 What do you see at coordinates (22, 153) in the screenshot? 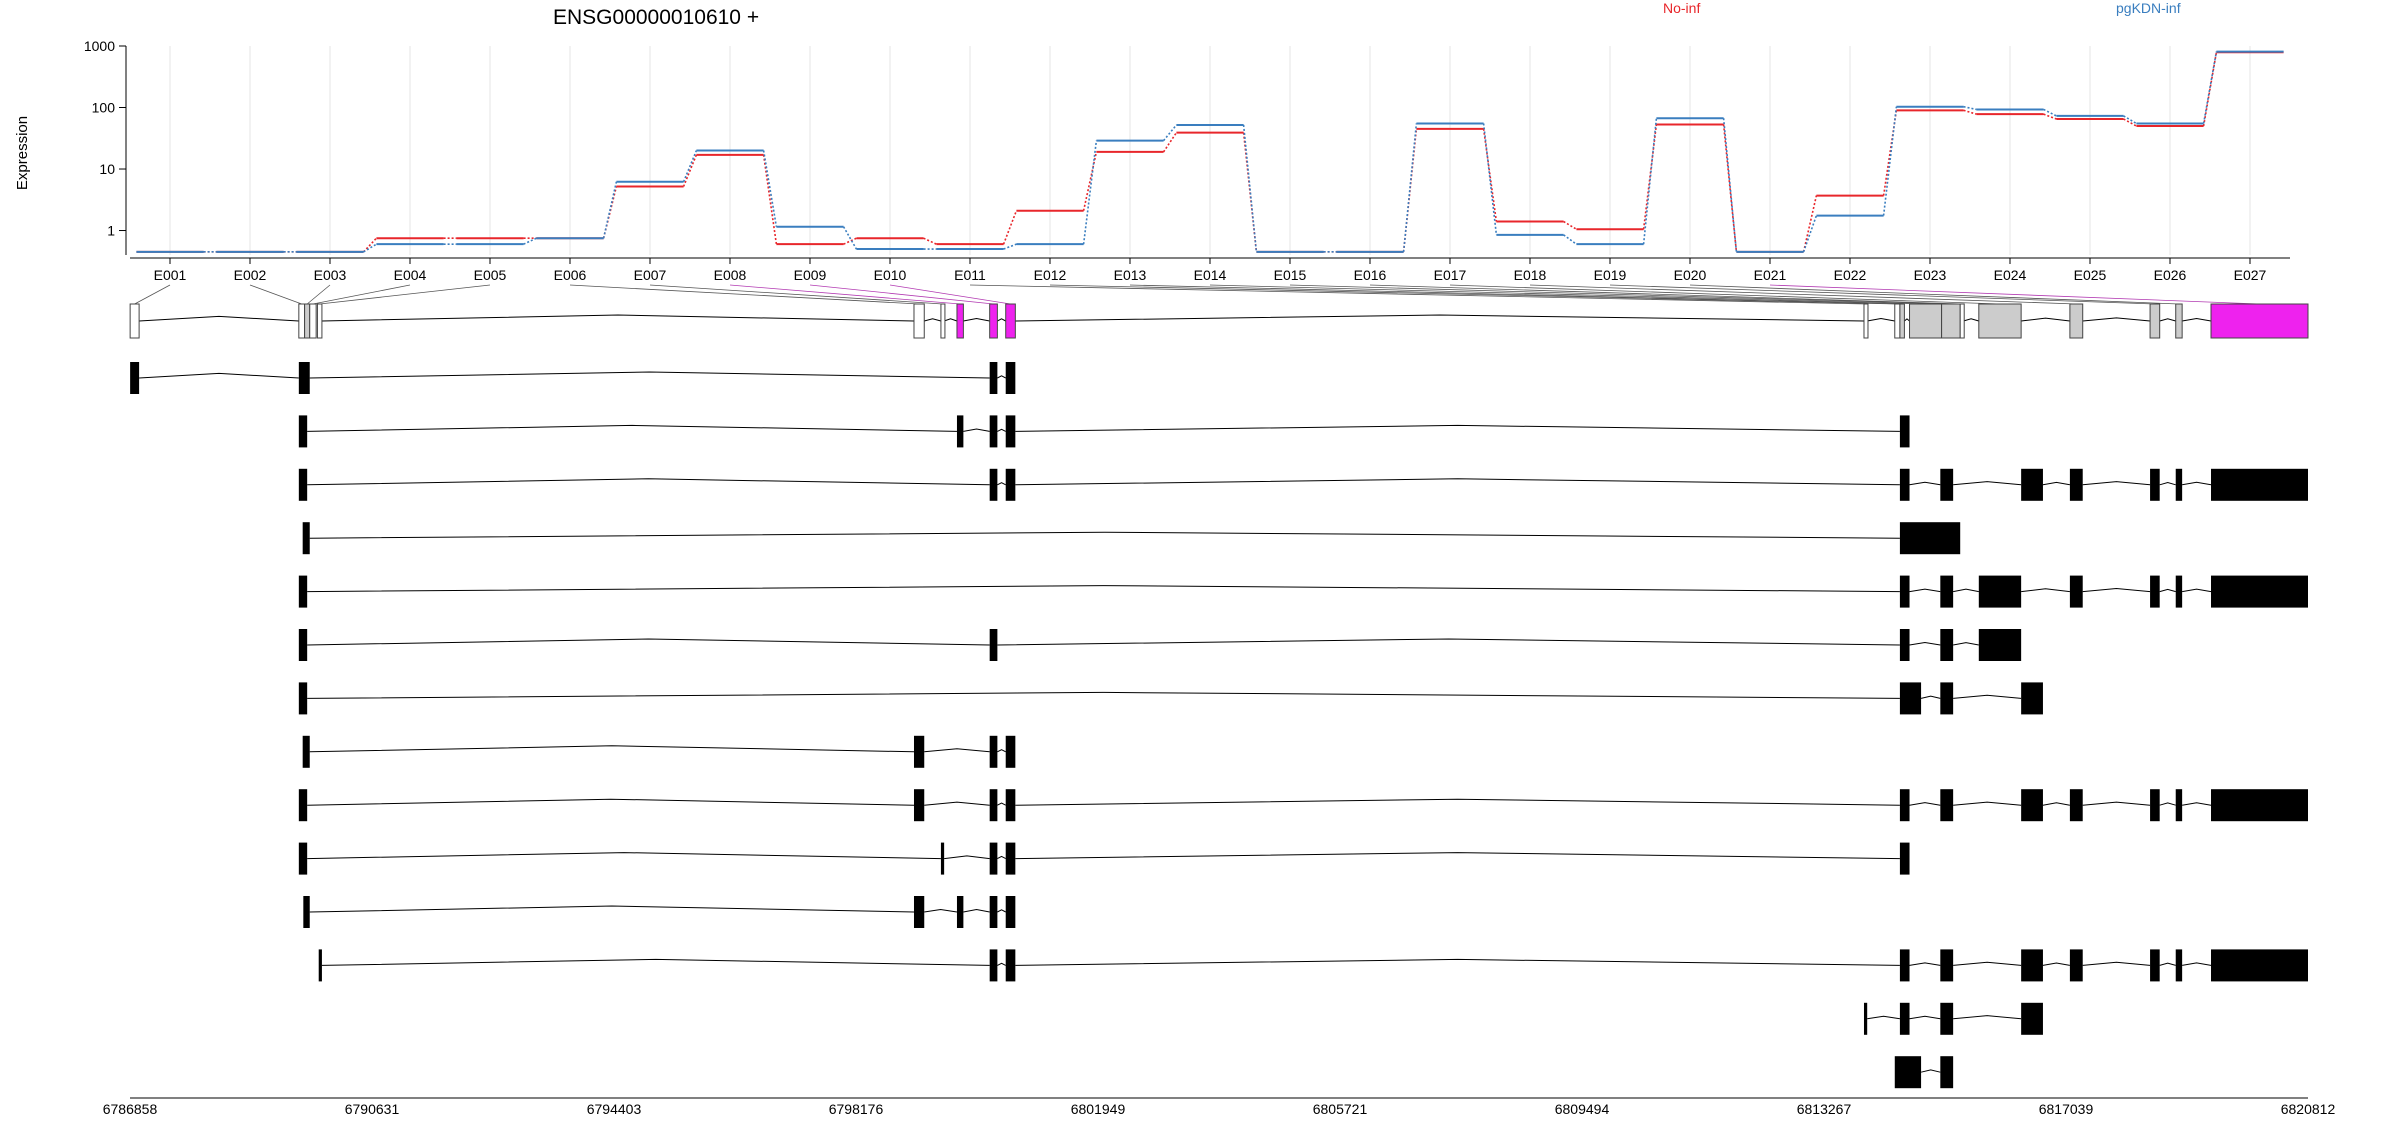
I see `y-axis-label: Expression` at bounding box center [22, 153].